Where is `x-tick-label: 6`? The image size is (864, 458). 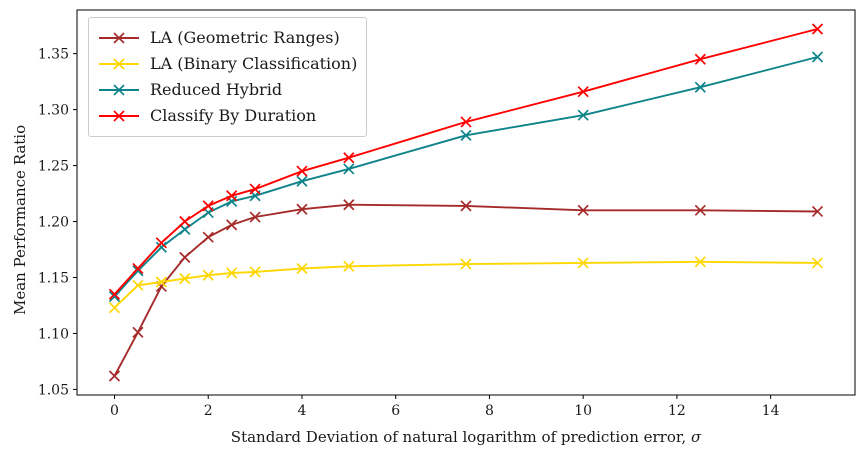
x-tick-label: 6 is located at coordinates (395, 411).